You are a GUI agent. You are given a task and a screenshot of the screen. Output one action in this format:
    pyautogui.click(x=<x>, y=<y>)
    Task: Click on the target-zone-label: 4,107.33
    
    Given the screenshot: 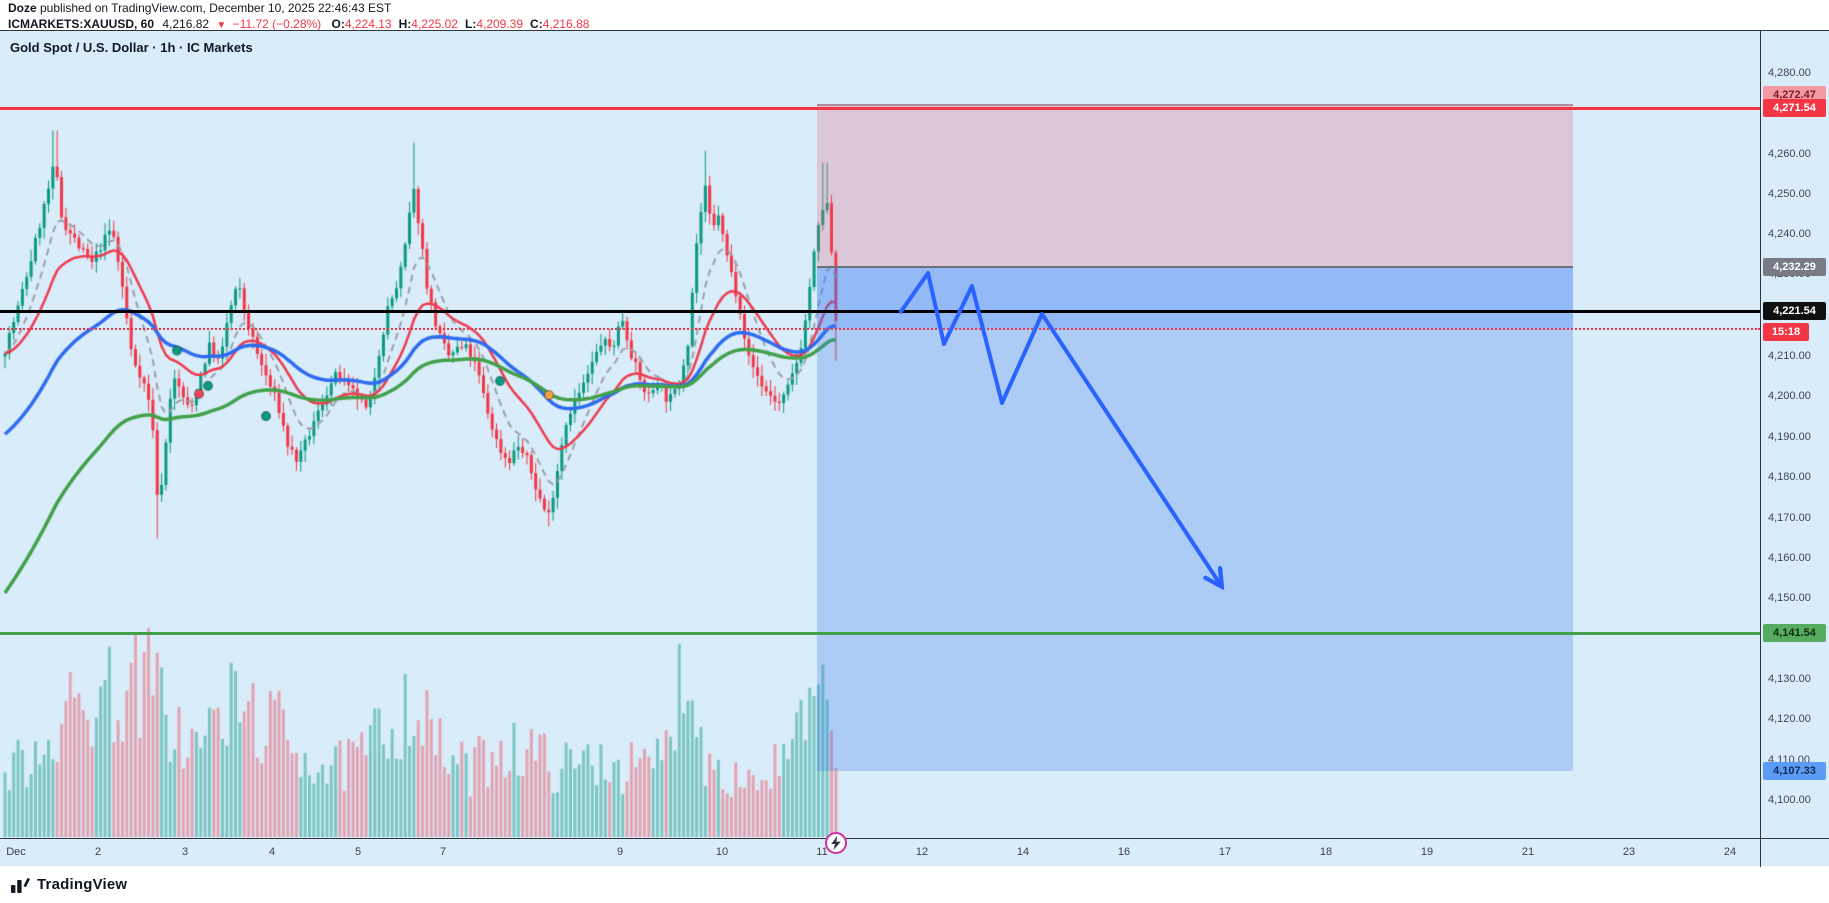 What is the action you would take?
    pyautogui.click(x=1794, y=771)
    